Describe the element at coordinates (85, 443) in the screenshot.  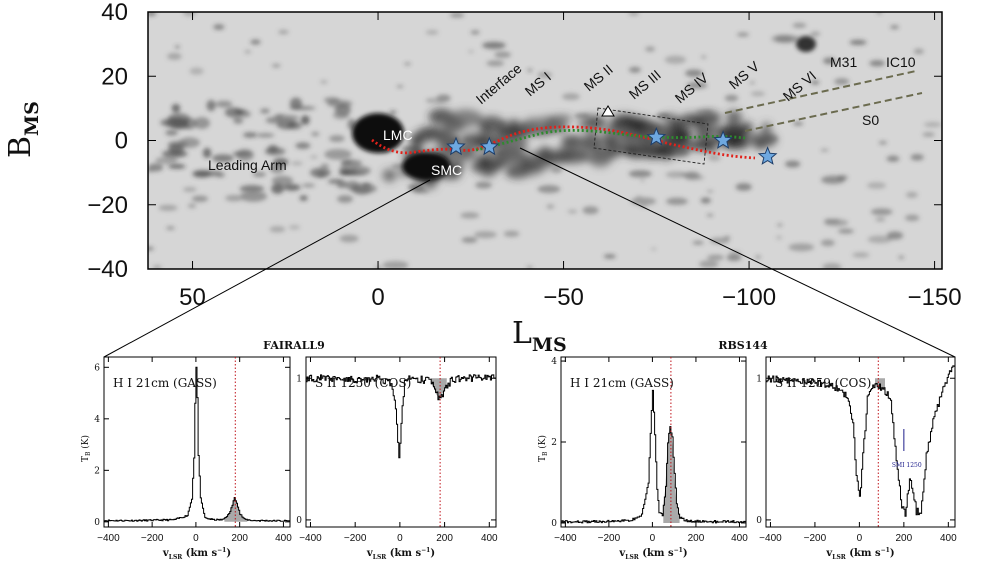
I see `ylabel-unit: (K)` at that location.